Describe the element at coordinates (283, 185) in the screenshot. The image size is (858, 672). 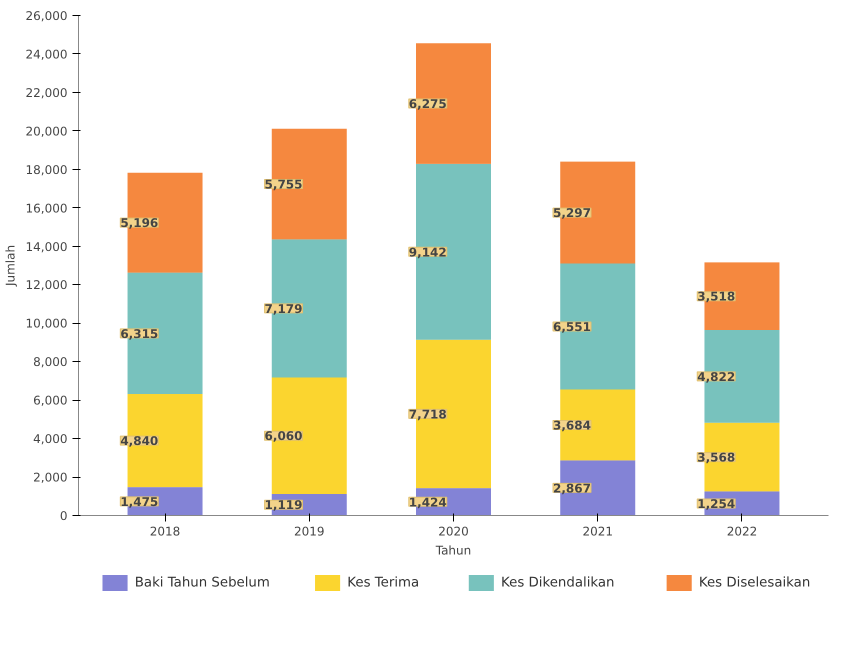
I see `data-label: 5,755` at that location.